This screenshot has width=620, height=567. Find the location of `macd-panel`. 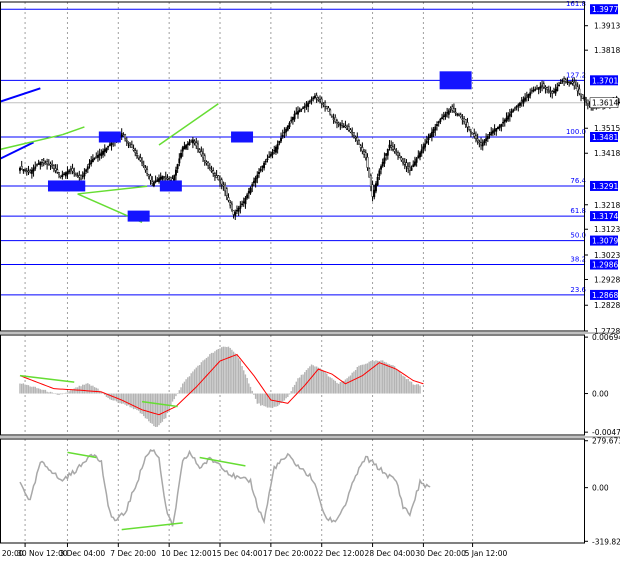

macd-panel is located at coordinates (221, 386).